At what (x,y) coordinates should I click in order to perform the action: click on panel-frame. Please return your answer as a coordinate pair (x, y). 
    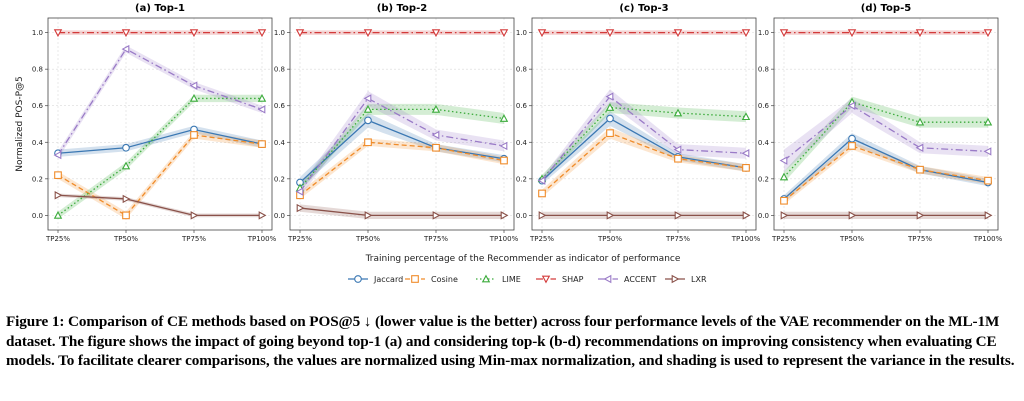
    Looking at the image, I should click on (886, 124).